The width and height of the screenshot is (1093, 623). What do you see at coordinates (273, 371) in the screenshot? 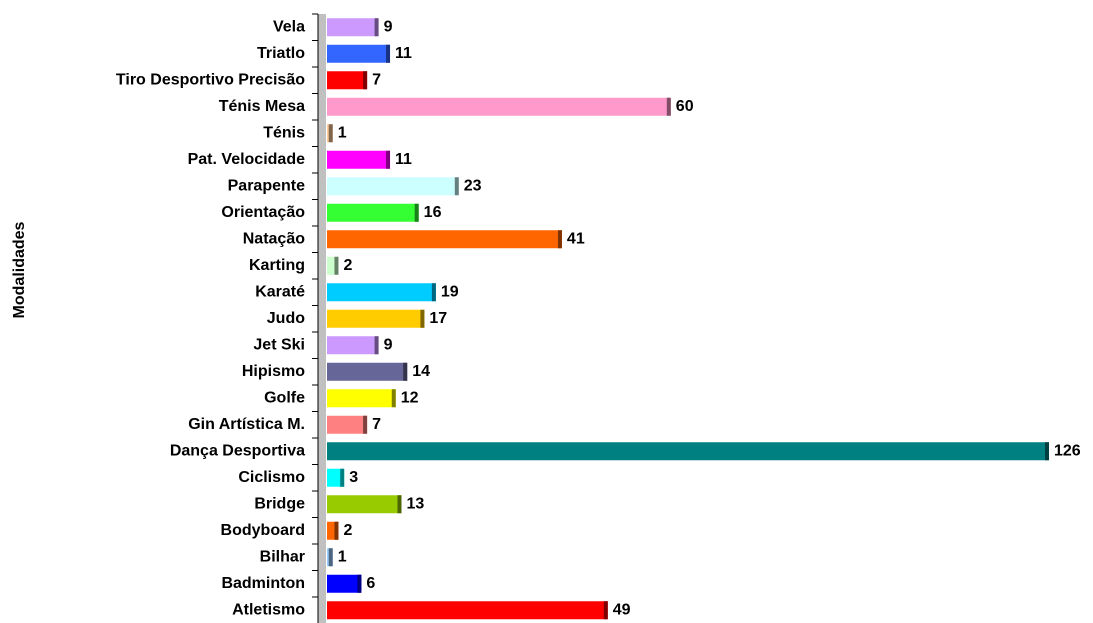
I see `y-tick-label: Hipismo` at bounding box center [273, 371].